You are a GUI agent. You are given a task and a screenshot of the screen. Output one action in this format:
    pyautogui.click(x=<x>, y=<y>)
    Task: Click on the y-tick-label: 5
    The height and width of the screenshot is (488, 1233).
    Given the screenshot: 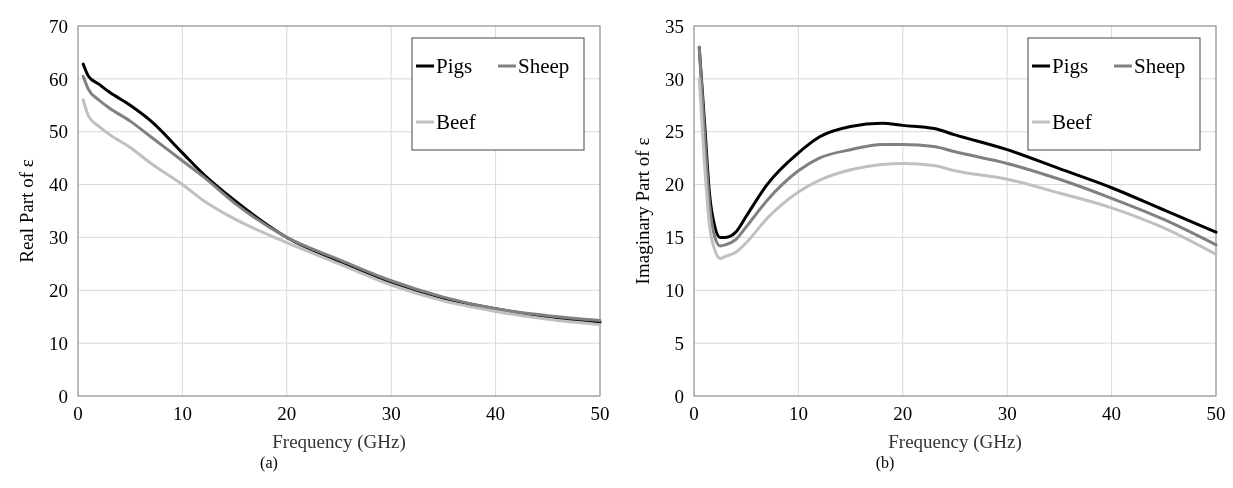 What is the action you would take?
    pyautogui.click(x=679, y=343)
    